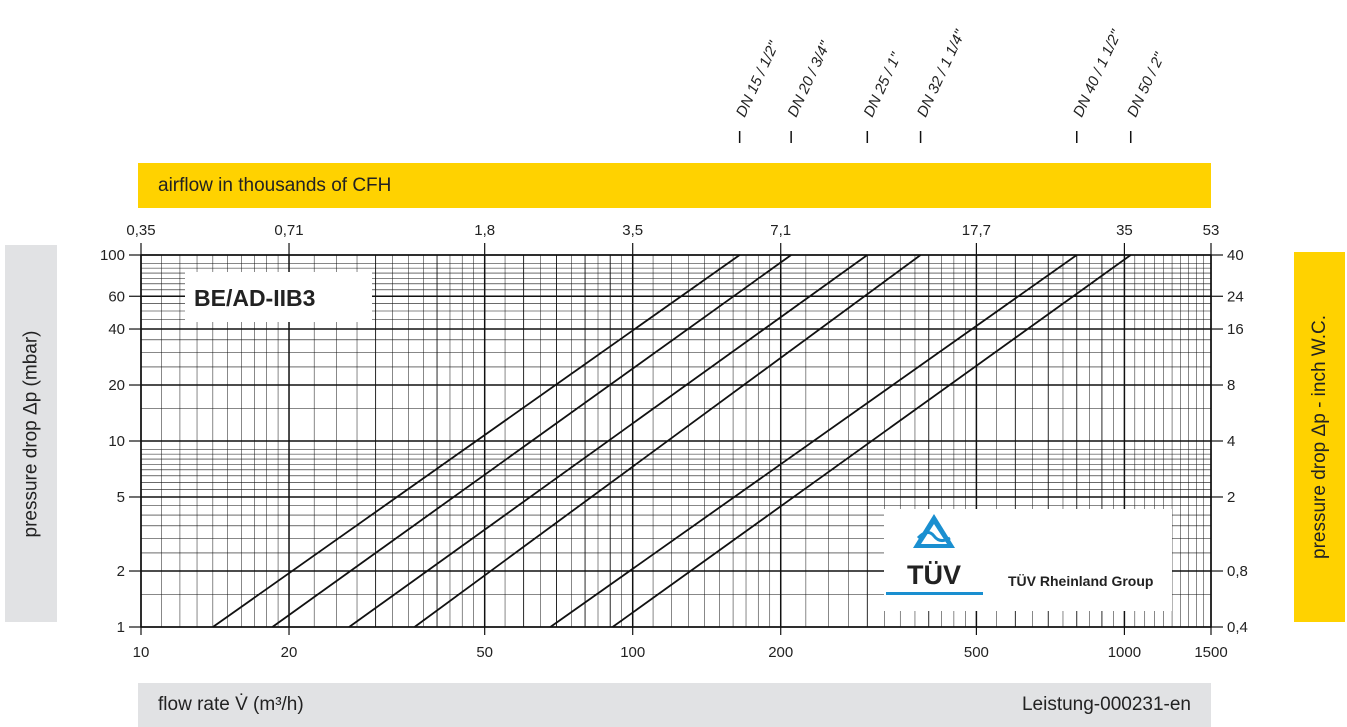  Describe the element at coordinates (141, 652) in the screenshot. I see `x-tick-label: 10` at that location.